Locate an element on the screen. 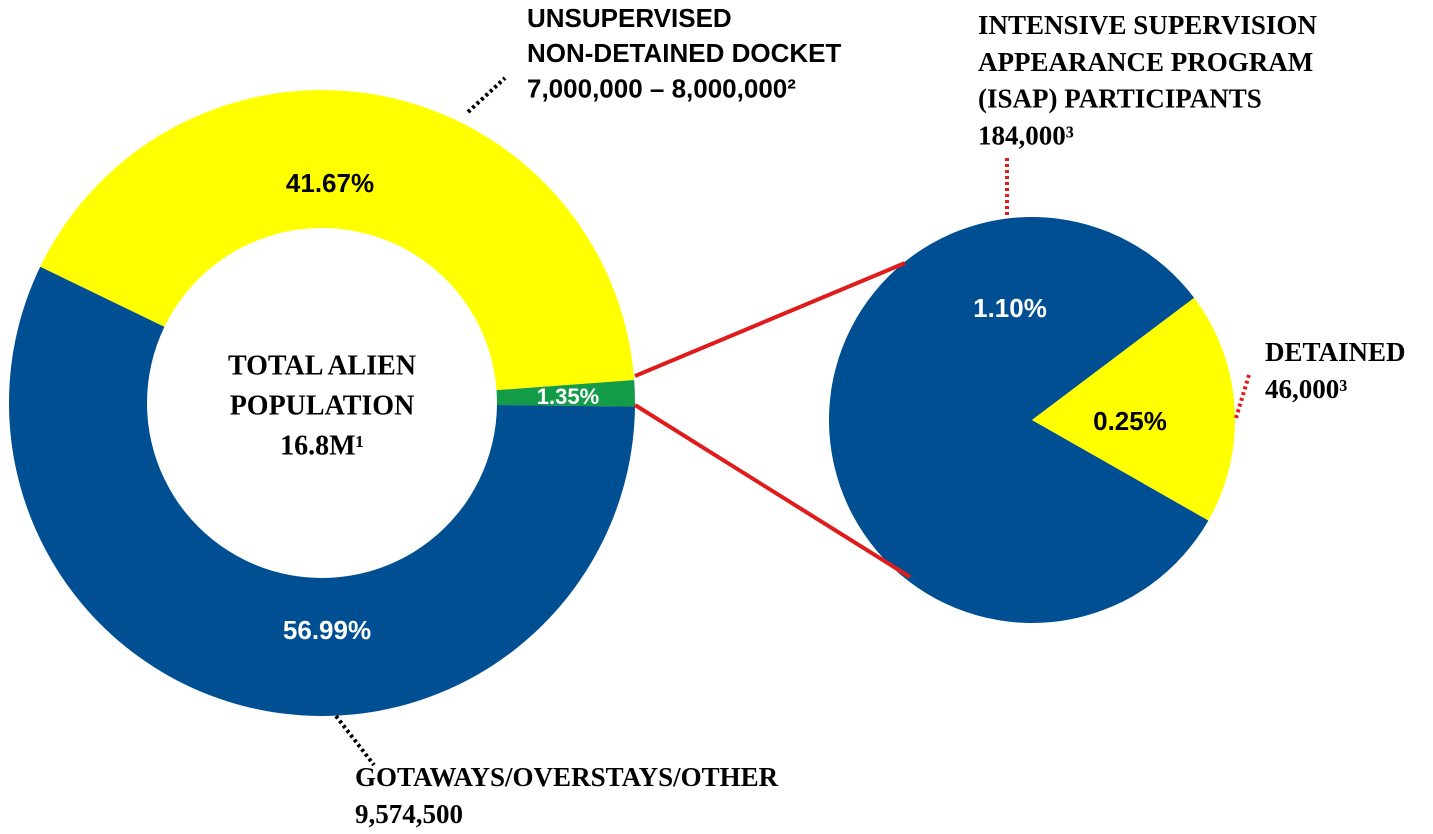  category-label: INTENSIVE SUPERVISION is located at coordinates (1147, 25).